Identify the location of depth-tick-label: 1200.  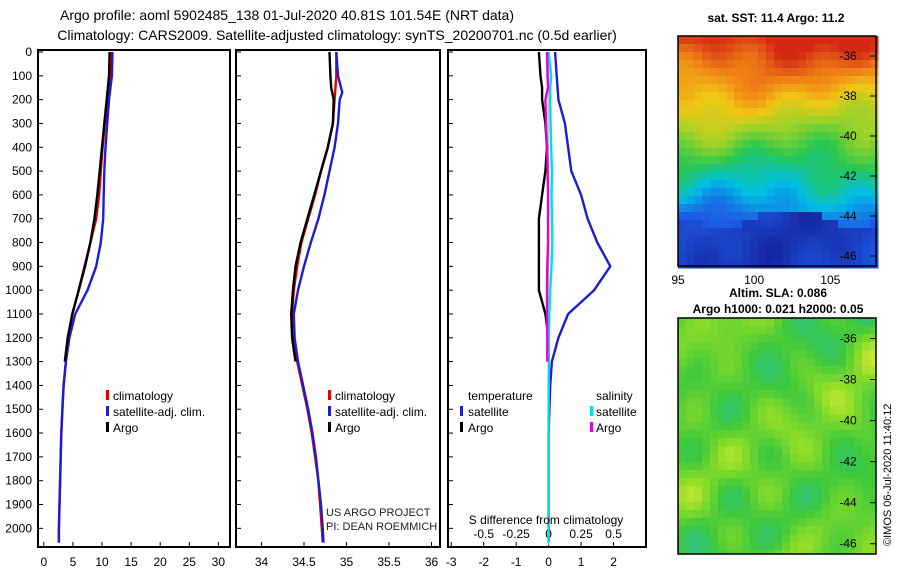
(18, 338).